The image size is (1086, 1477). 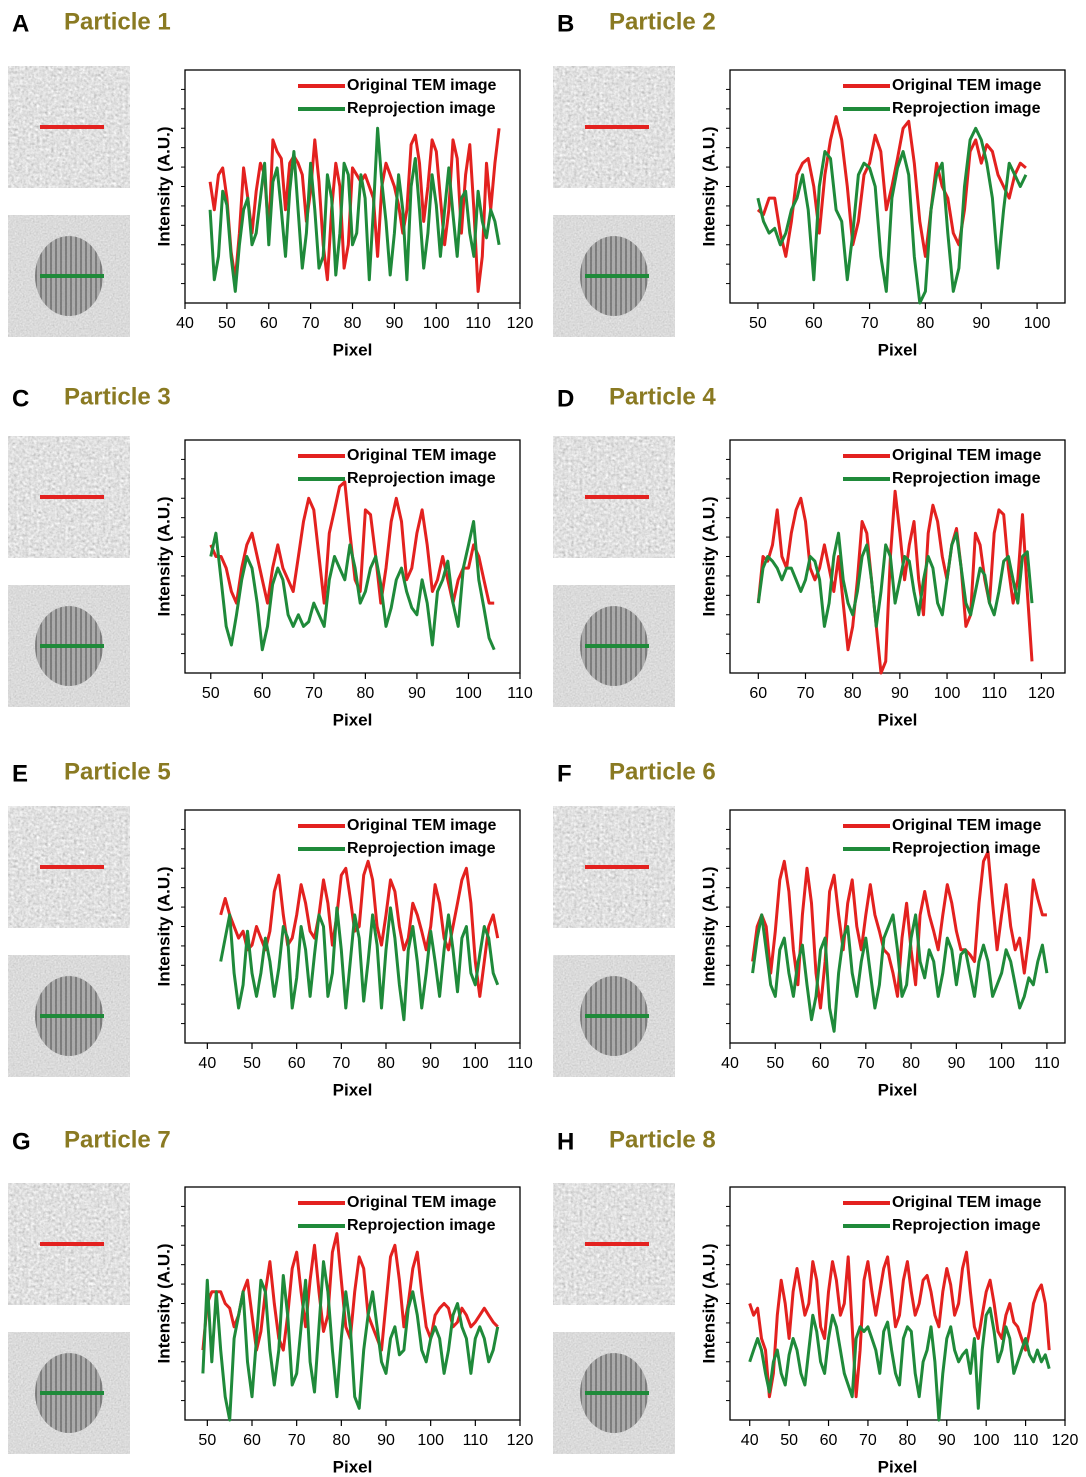 What do you see at coordinates (20, 398) in the screenshot?
I see `panel-letter: C` at bounding box center [20, 398].